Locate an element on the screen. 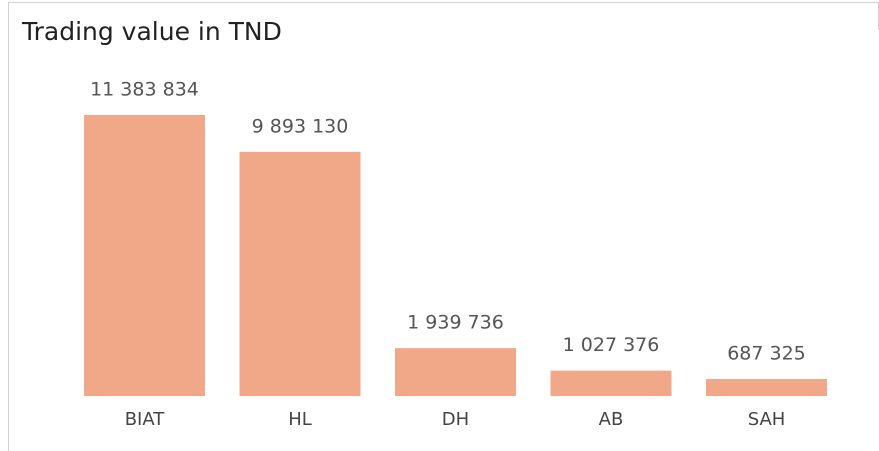  x-tick-label: BIAT is located at coordinates (145, 419).